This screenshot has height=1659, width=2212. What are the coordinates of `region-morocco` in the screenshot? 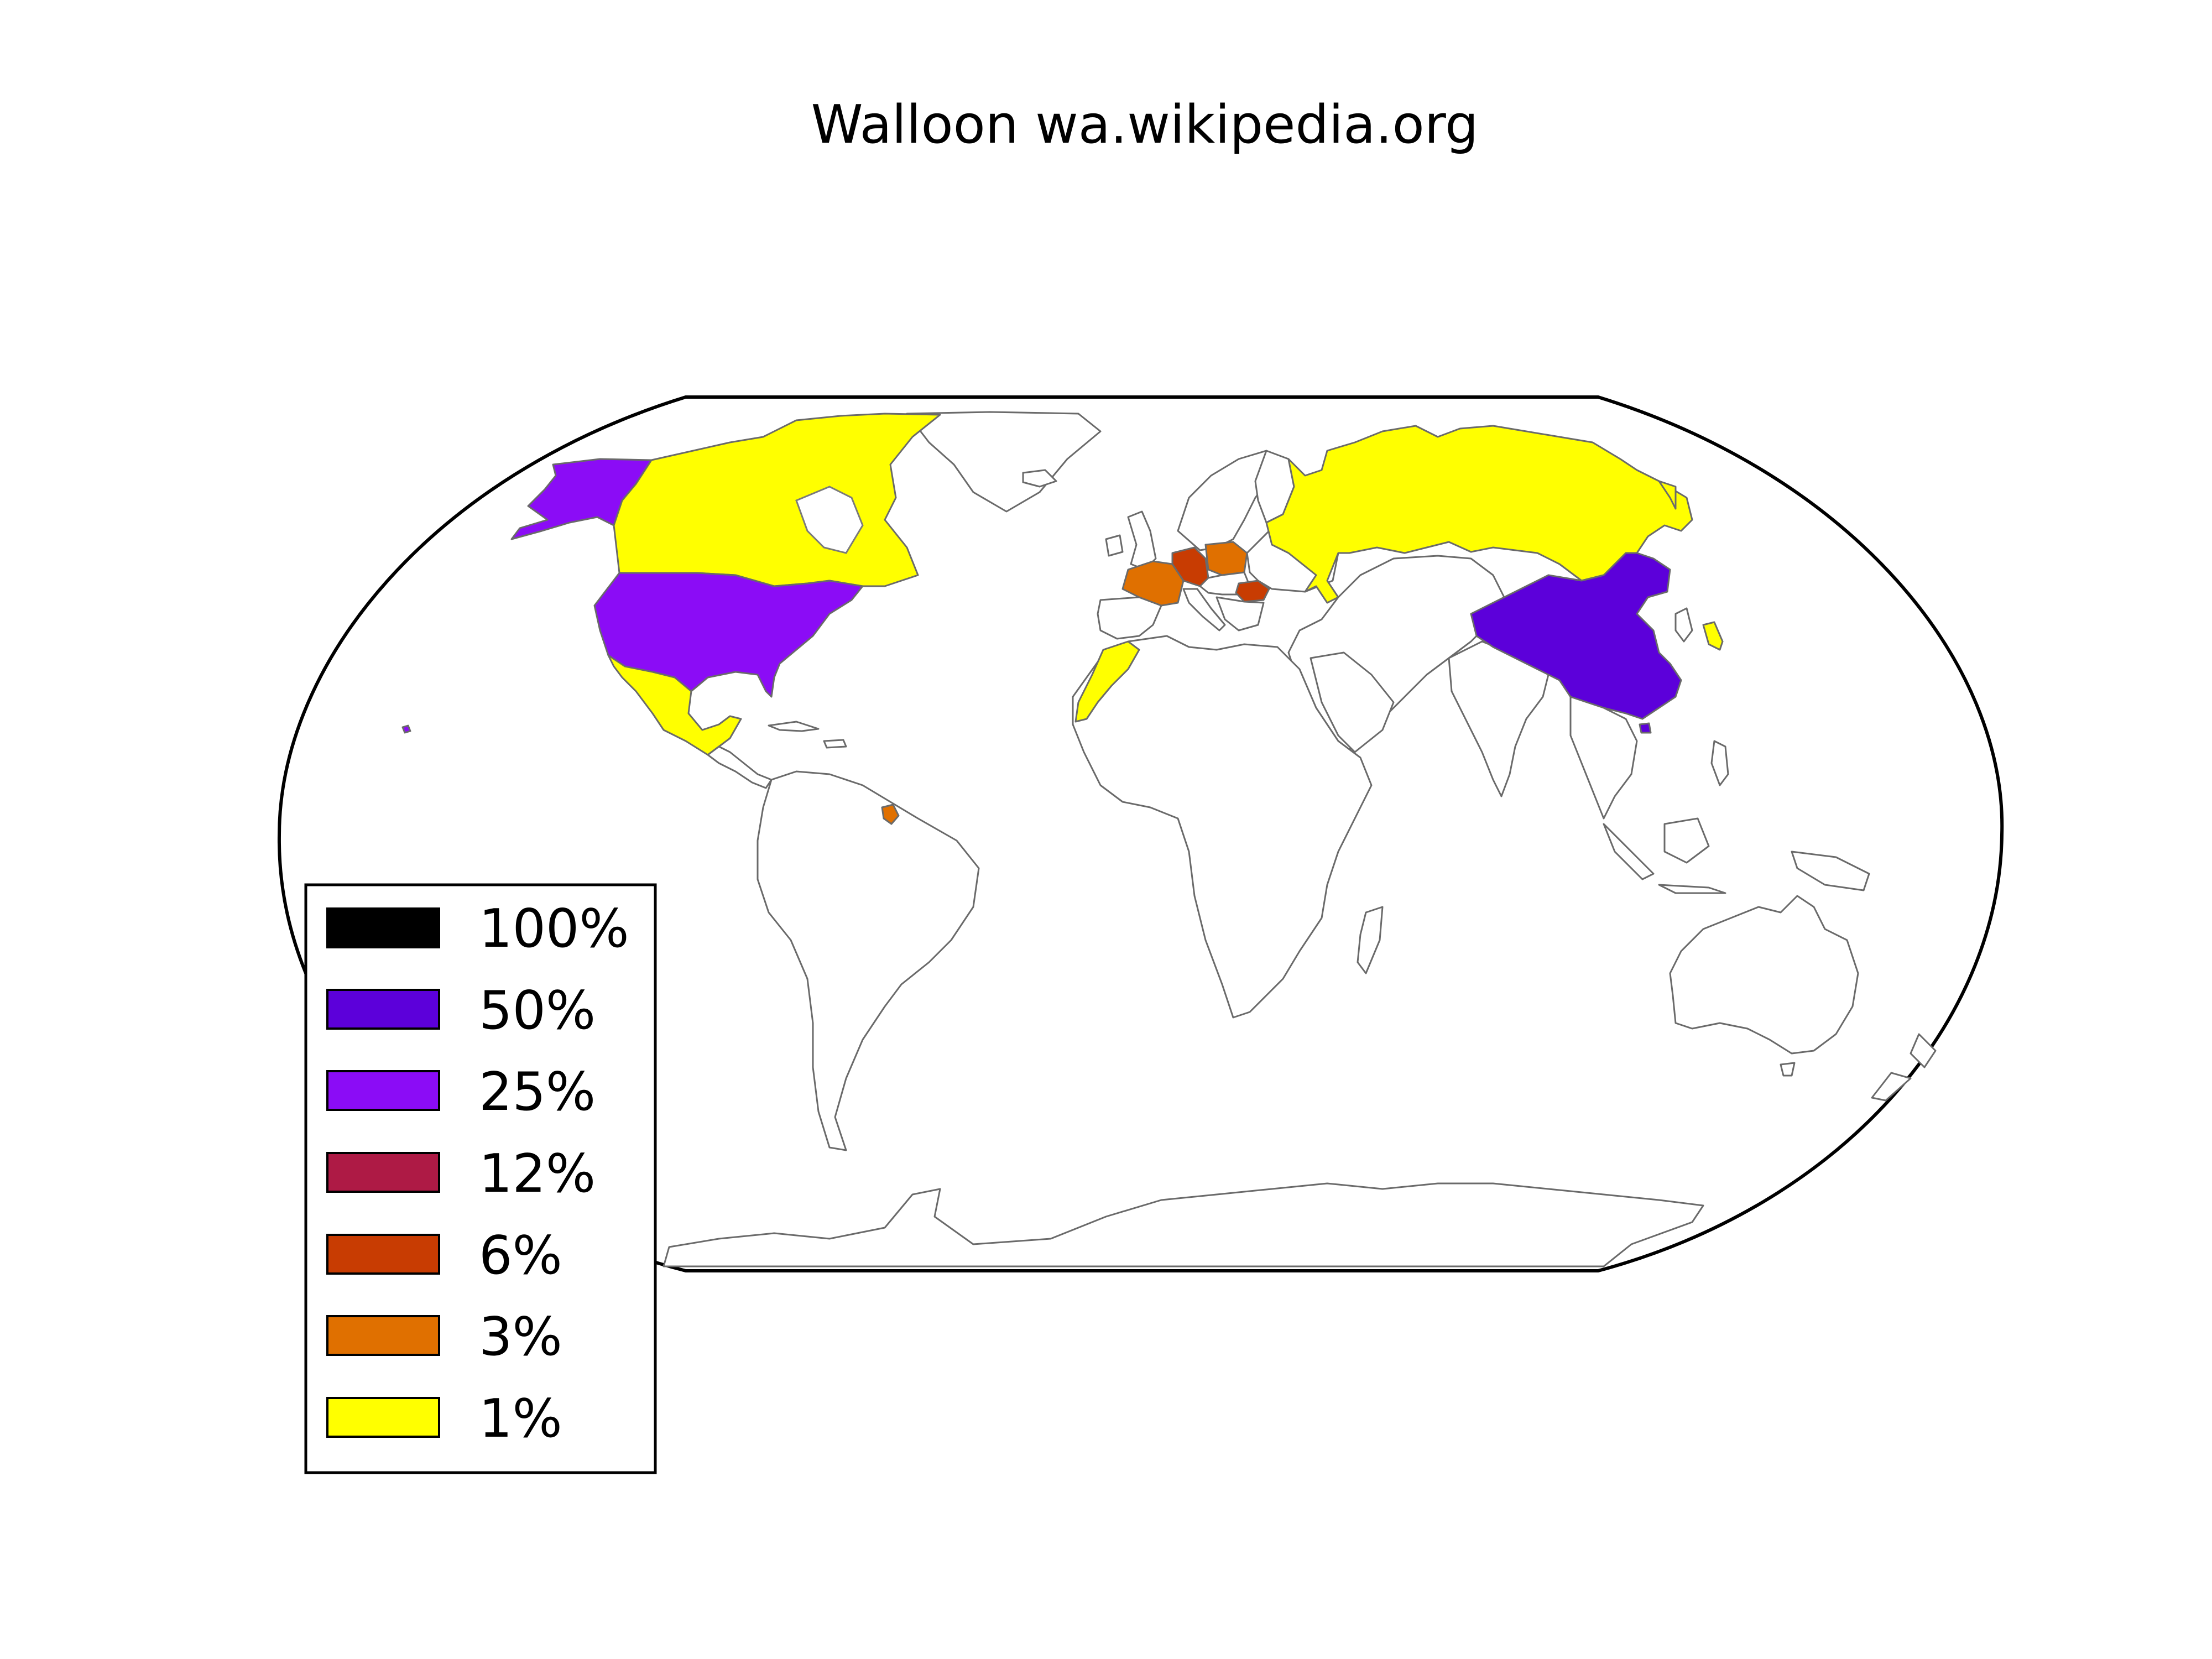 It's located at (1107, 682).